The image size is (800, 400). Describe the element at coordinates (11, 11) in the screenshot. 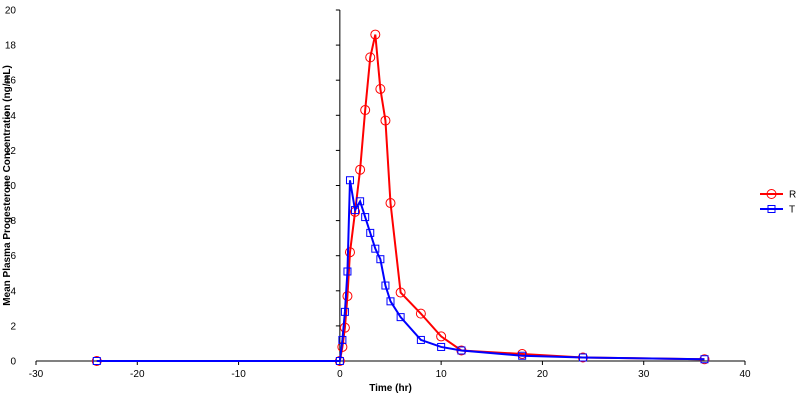

I see `y-tick-label: 20` at that location.